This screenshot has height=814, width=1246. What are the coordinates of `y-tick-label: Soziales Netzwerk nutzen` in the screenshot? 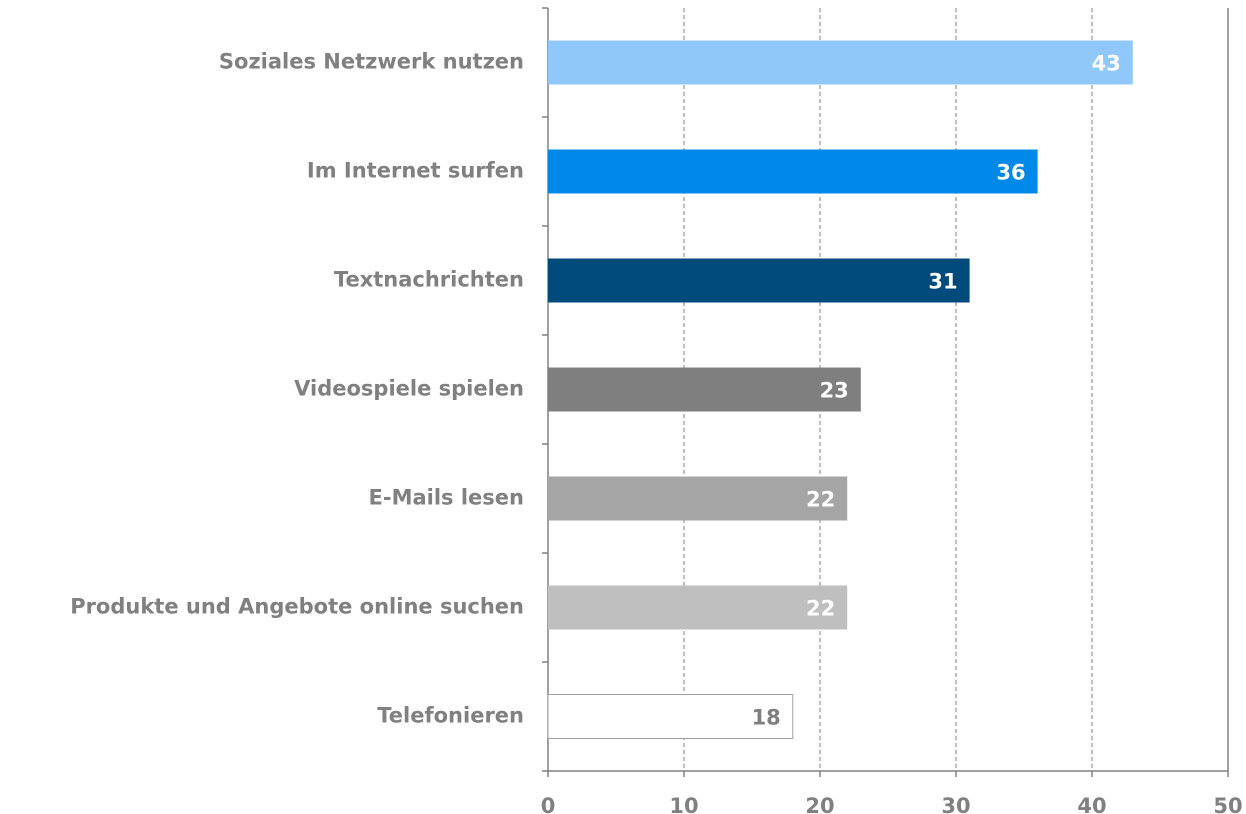 It's located at (371, 62).